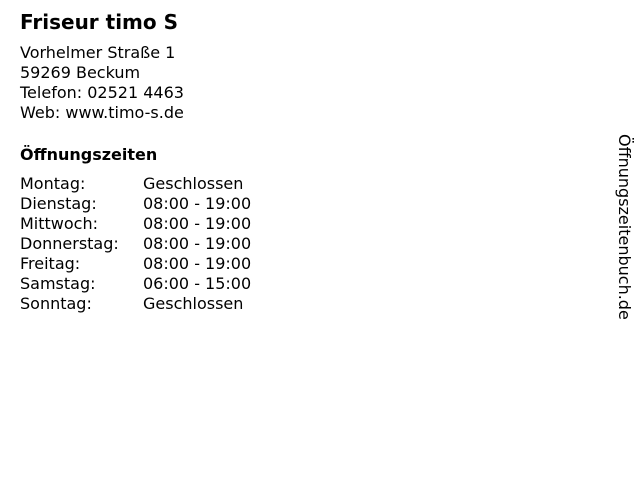  What do you see at coordinates (58, 203) in the screenshot?
I see `day: Dienstag:` at bounding box center [58, 203].